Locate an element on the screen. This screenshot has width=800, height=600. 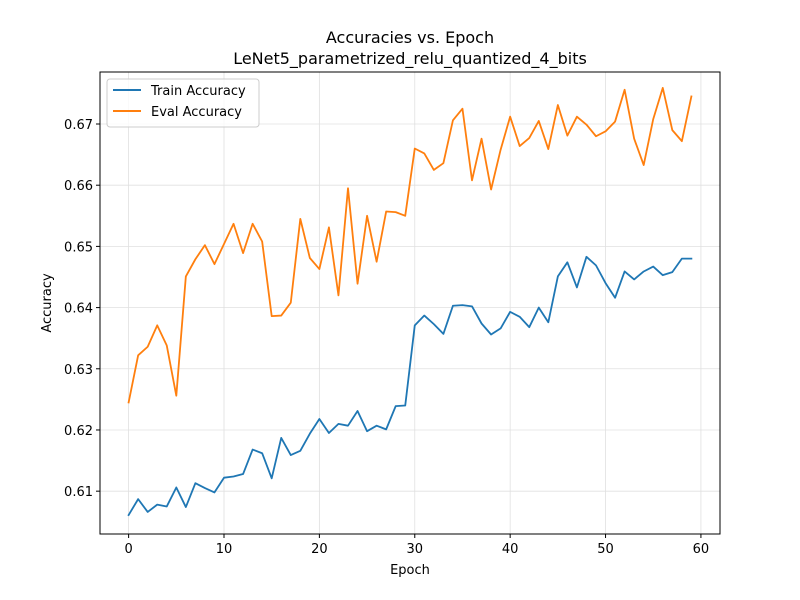
legend-box is located at coordinates (183, 103).